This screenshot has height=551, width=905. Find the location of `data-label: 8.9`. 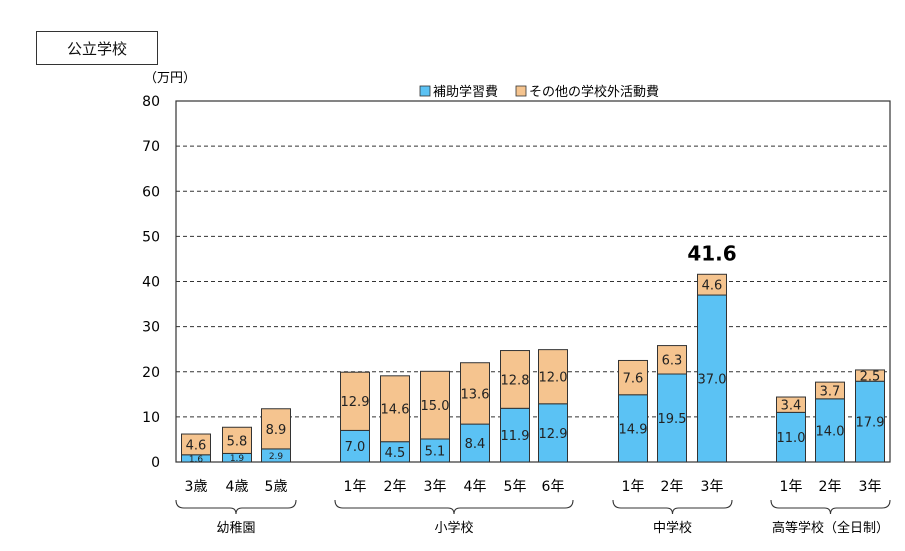

data-label: 8.9 is located at coordinates (276, 430).